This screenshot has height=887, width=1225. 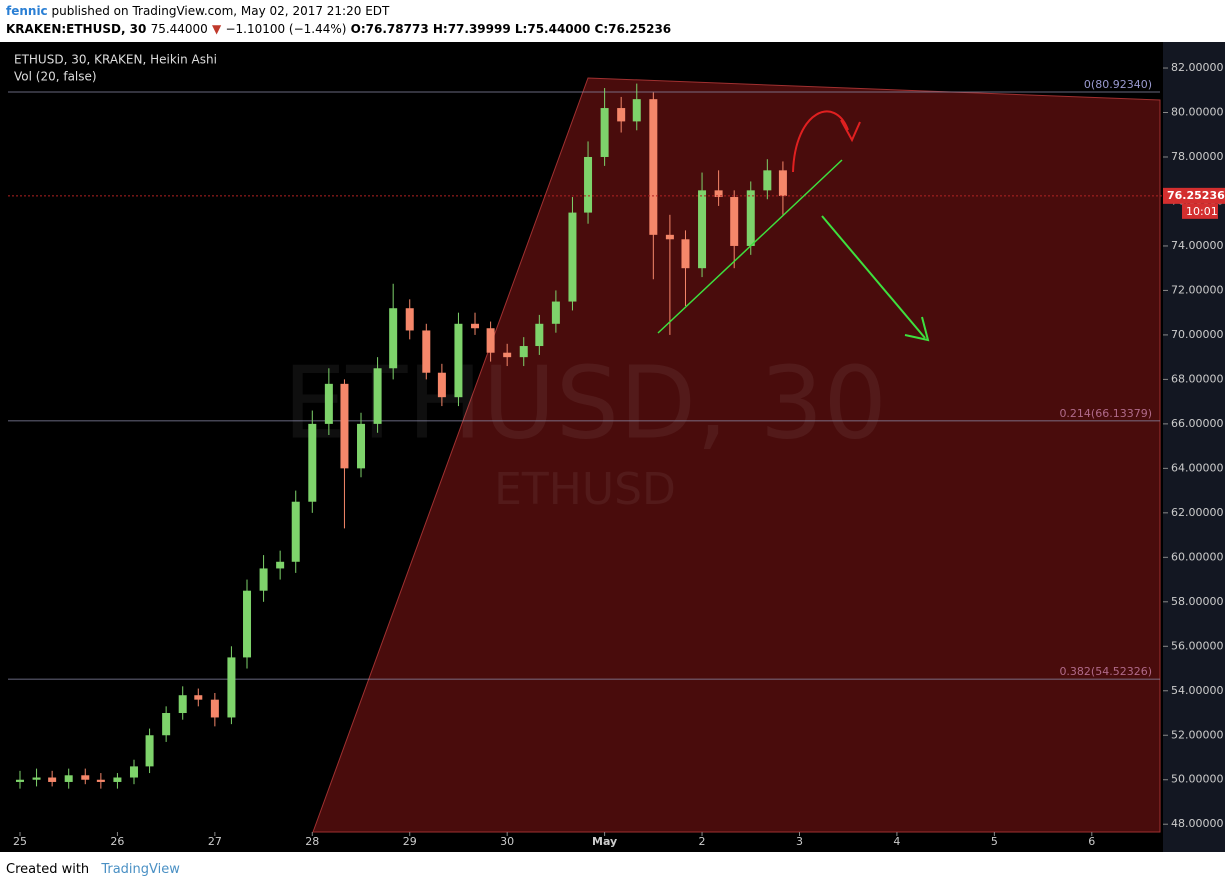 What do you see at coordinates (48, 869) in the screenshot?
I see `created-with: Created with` at bounding box center [48, 869].